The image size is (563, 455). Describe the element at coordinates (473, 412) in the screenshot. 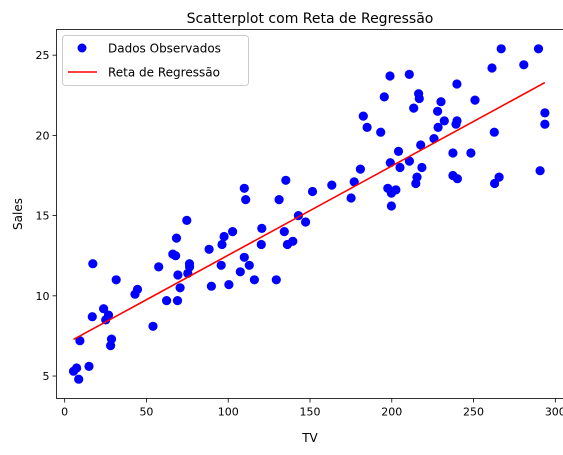

I see `x-tick-label: 250` at that location.